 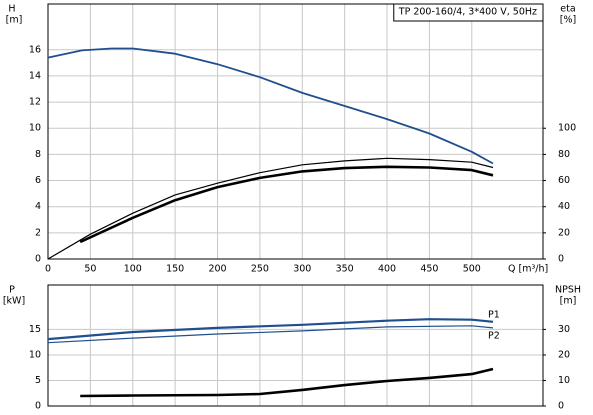 I want to click on x-tick-label: 350, so click(x=345, y=269).